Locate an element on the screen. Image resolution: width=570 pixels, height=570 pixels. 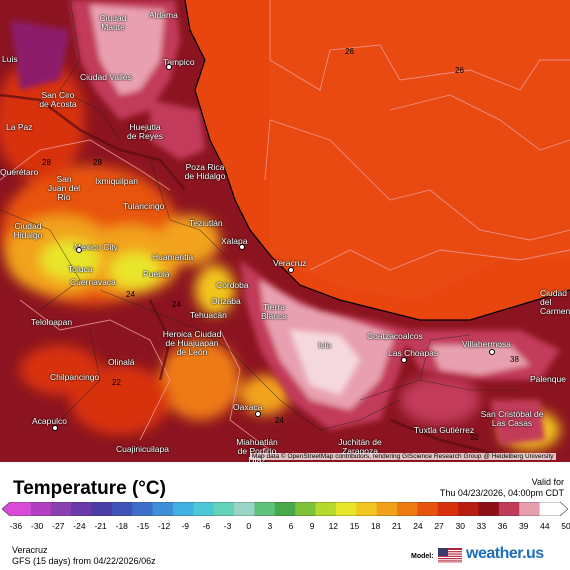
city-label-olinala: Olinalá is located at coordinates (121, 362).